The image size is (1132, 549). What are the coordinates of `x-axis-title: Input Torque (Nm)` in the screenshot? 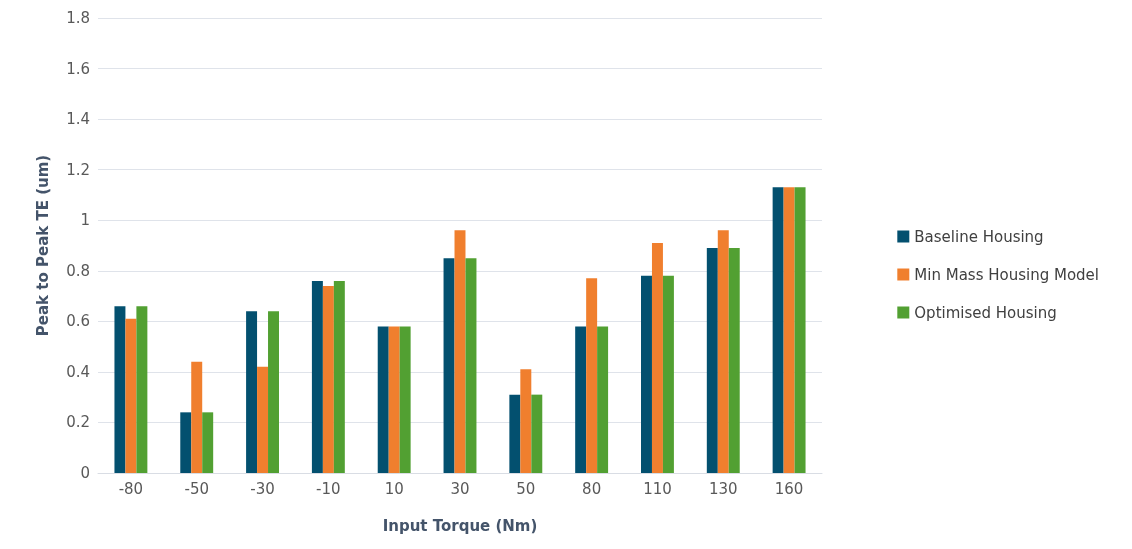 It's located at (460, 525).